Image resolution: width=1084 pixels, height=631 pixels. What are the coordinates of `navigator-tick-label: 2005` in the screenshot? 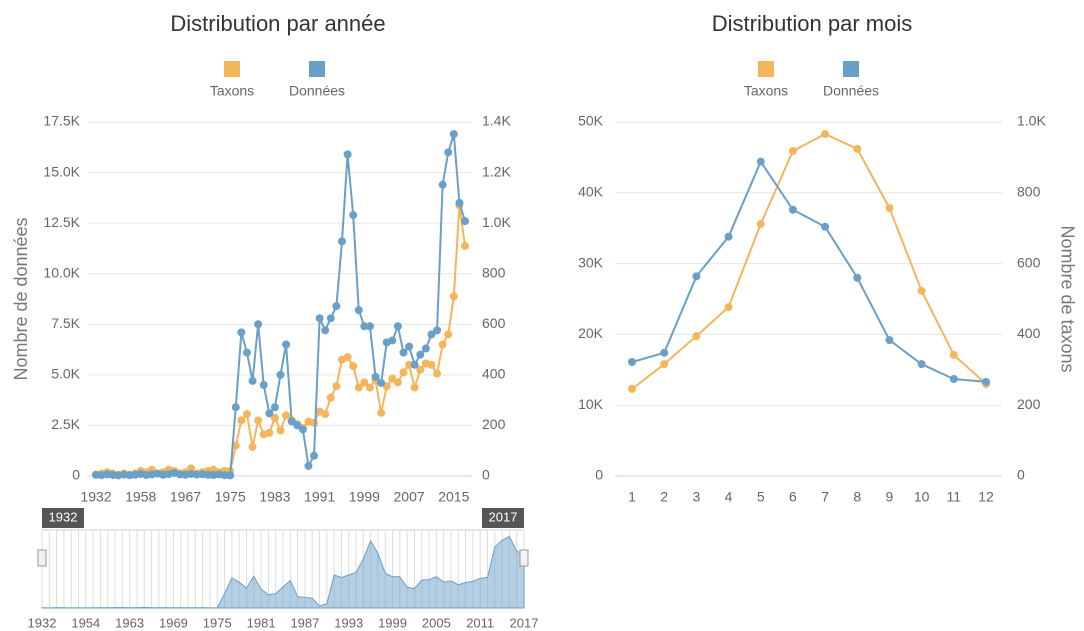 It's located at (436, 622).